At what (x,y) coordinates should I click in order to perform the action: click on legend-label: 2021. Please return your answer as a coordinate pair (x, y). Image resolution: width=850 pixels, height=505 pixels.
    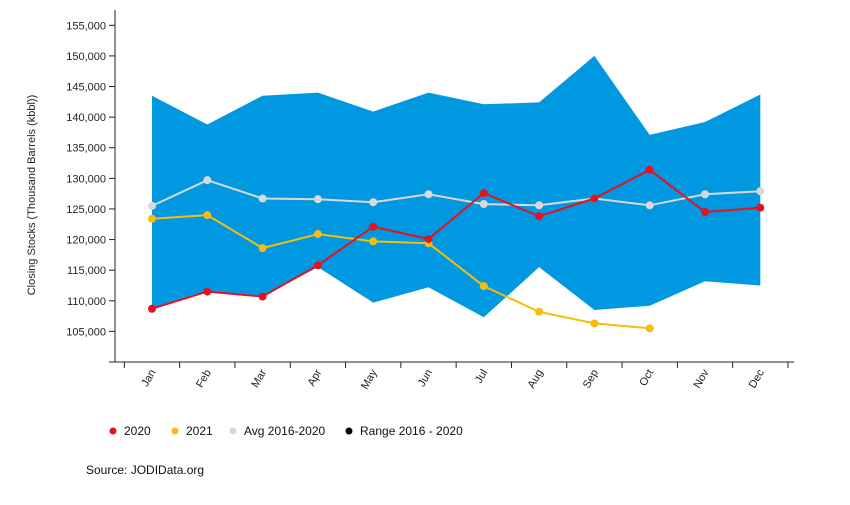
    Looking at the image, I should click on (199, 431).